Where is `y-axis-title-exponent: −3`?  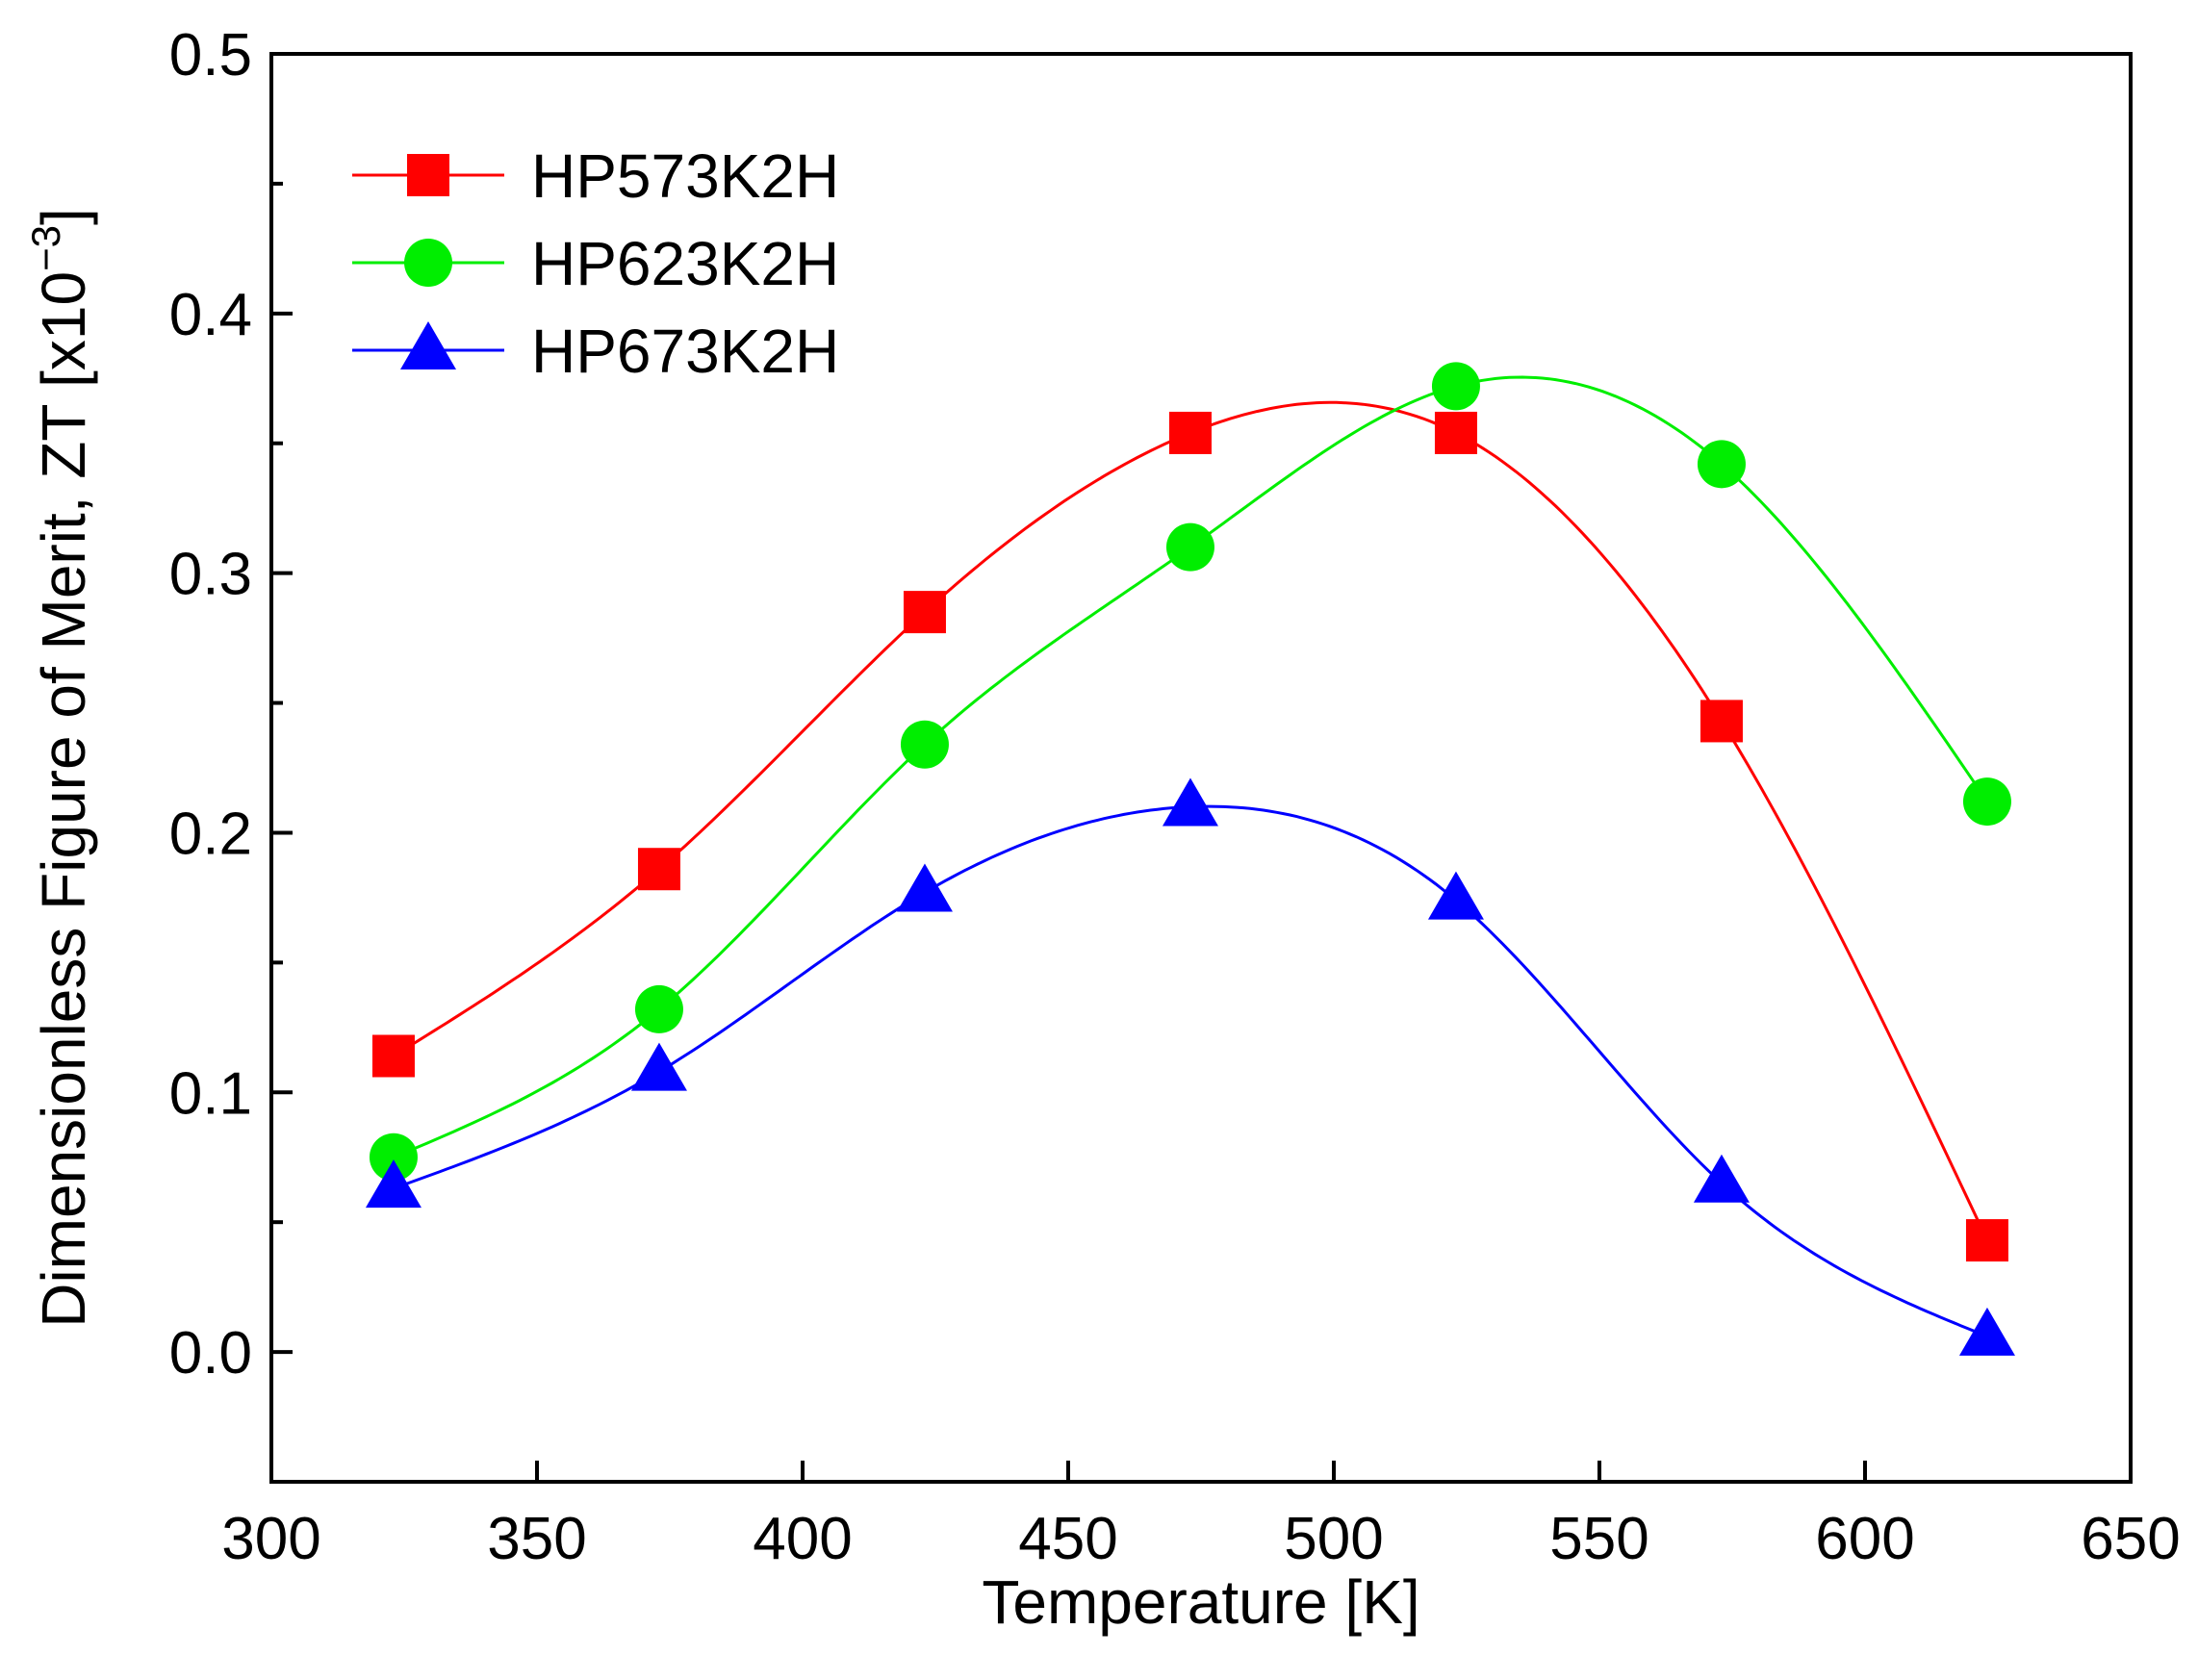
y-axis-title-exponent: −3 is located at coordinates (45, 248).